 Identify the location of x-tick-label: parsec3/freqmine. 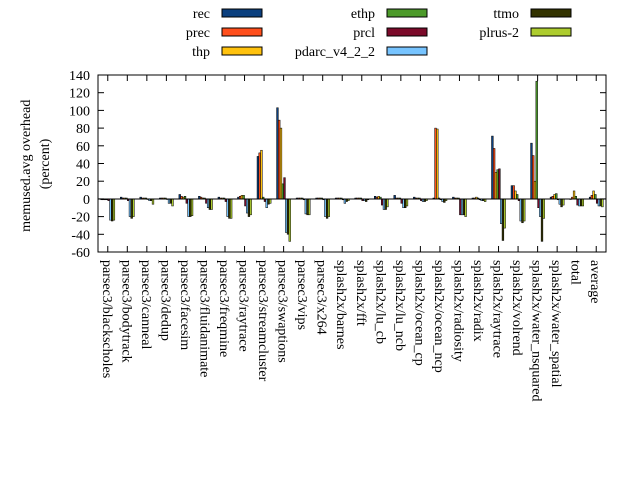
(223, 308).